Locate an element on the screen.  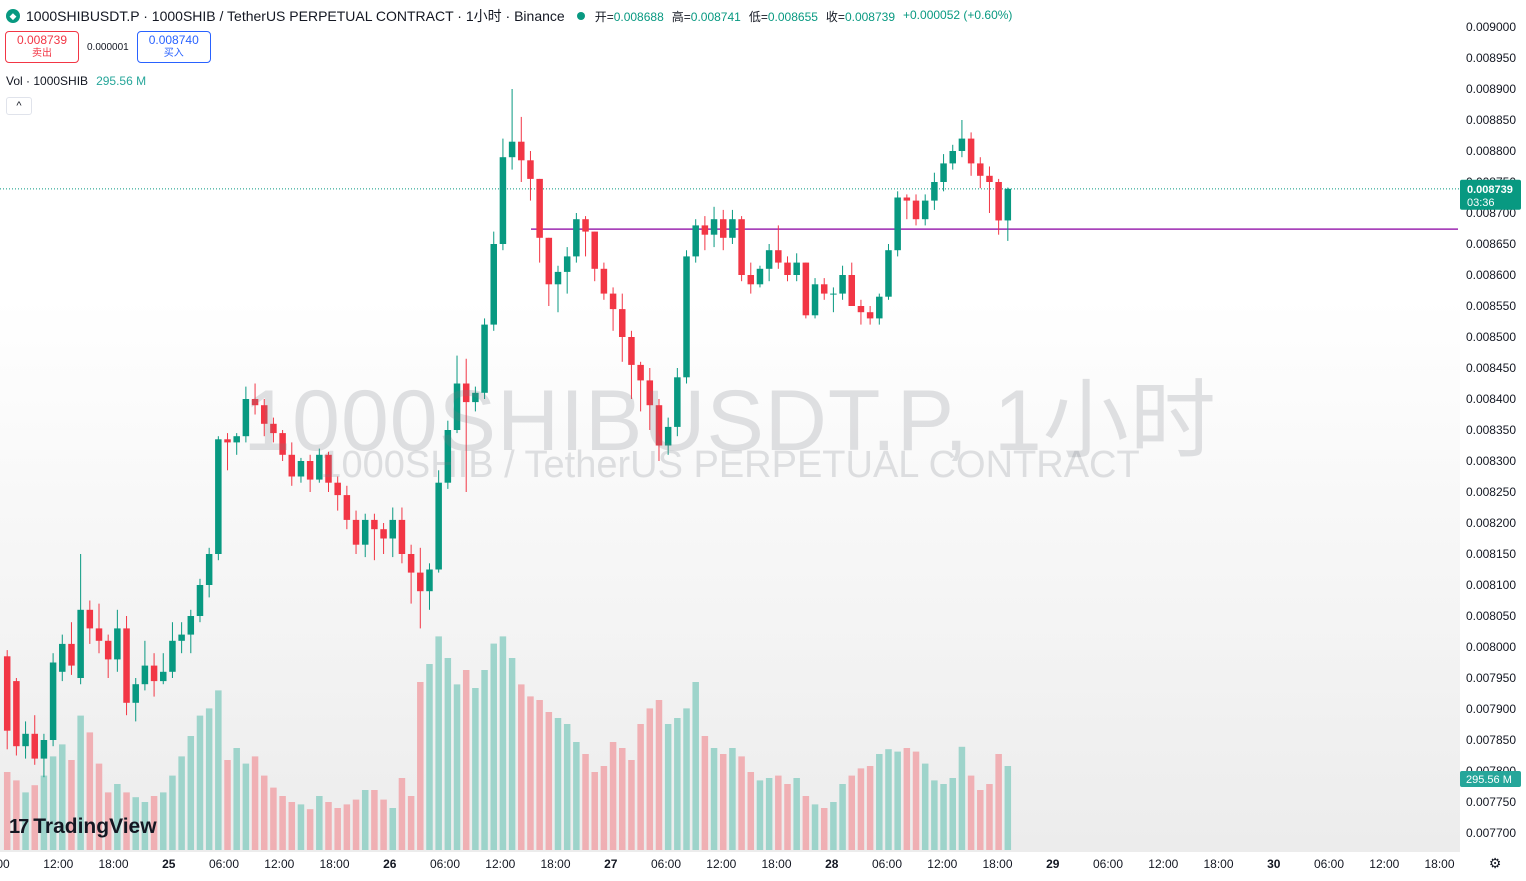
price-tick-label: 0.008200 is located at coordinates (1491, 523).